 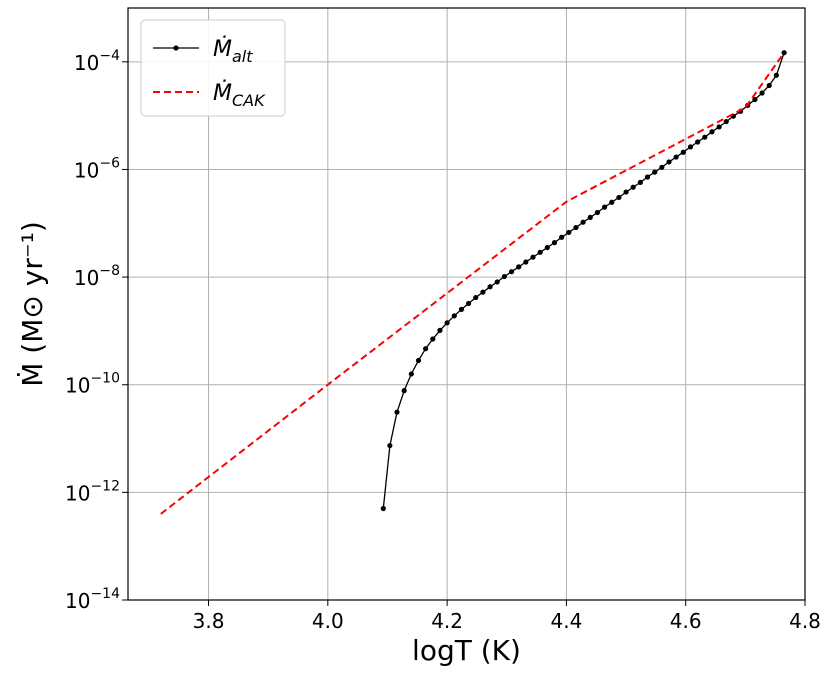 What do you see at coordinates (176, 48) in the screenshot?
I see `legend-swatch-marker` at bounding box center [176, 48].